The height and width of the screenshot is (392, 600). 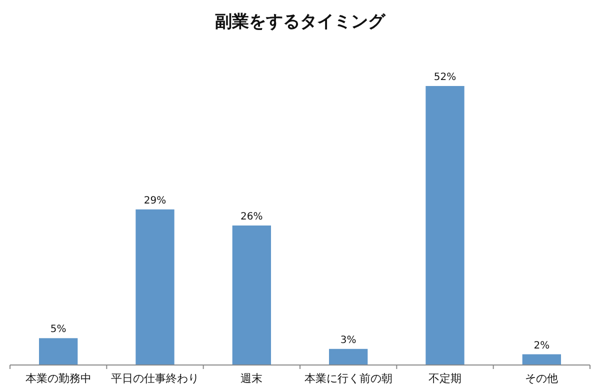 What do you see at coordinates (542, 346) in the screenshot?
I see `data-label: 2%` at bounding box center [542, 346].